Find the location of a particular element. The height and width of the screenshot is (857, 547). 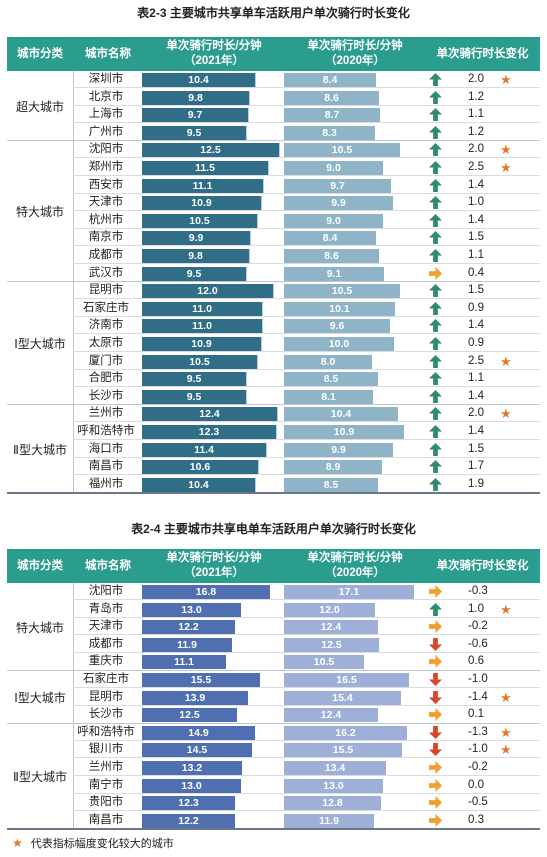

city-name: 武汉市 is located at coordinates (106, 272).